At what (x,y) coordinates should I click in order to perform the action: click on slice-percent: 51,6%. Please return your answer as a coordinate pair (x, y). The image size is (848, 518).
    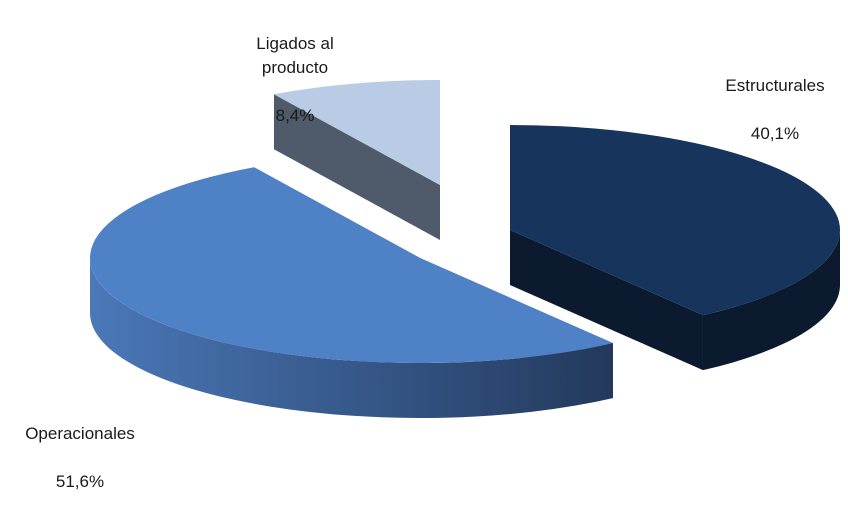
    Looking at the image, I should click on (80, 481).